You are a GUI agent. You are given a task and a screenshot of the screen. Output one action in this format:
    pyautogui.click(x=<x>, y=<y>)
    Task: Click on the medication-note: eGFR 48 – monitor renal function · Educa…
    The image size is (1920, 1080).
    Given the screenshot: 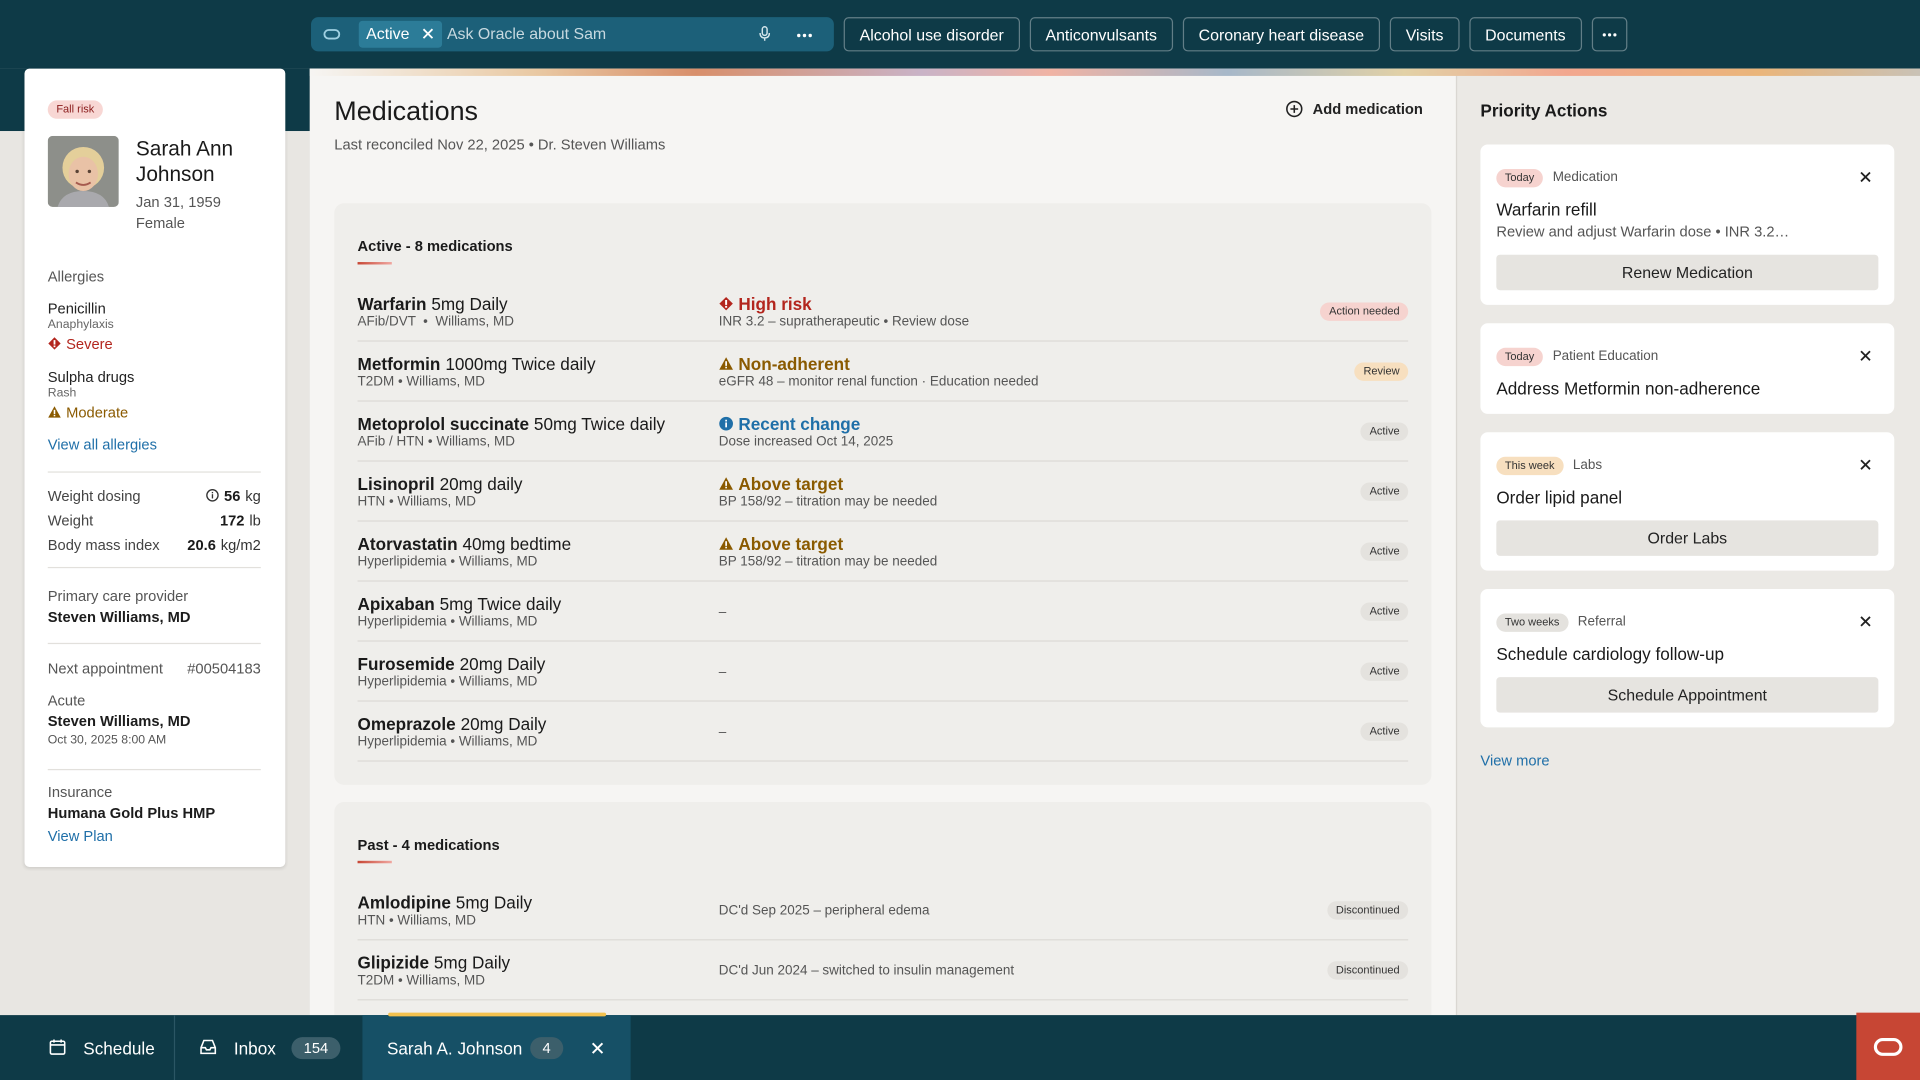 What is the action you would take?
    pyautogui.click(x=878, y=382)
    